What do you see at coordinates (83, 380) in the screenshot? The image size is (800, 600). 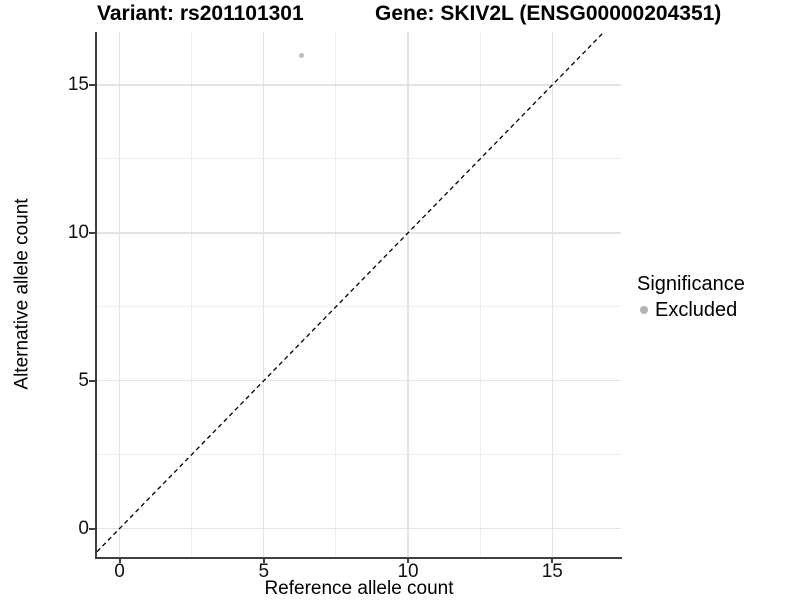 I see `y-tick-label: 5` at bounding box center [83, 380].